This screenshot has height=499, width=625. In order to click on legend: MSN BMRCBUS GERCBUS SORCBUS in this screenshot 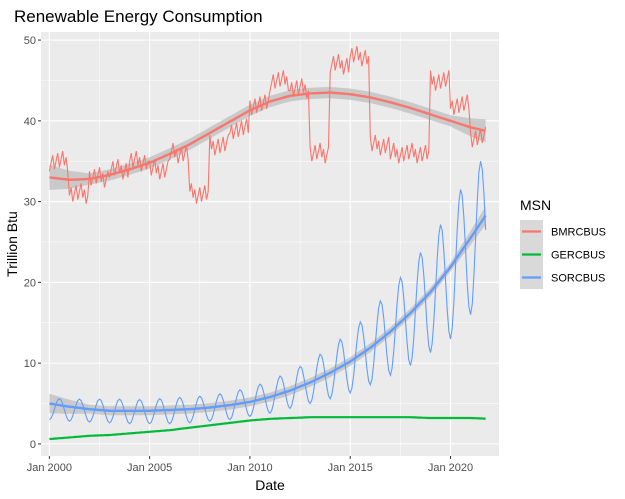, I will do `click(563, 243)`.